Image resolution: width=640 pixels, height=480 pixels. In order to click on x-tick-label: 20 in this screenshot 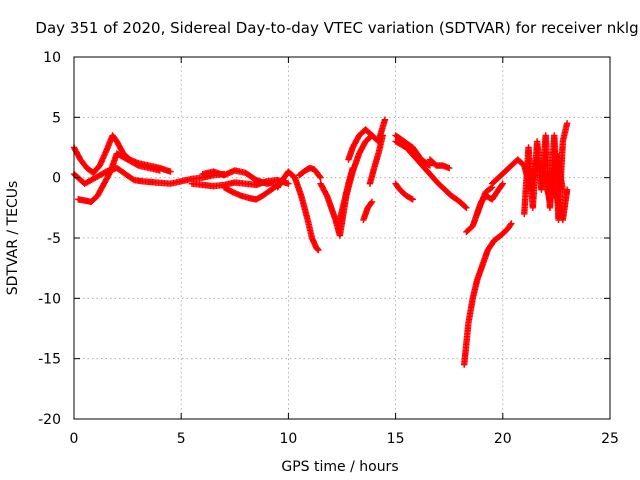, I will do `click(503, 439)`.